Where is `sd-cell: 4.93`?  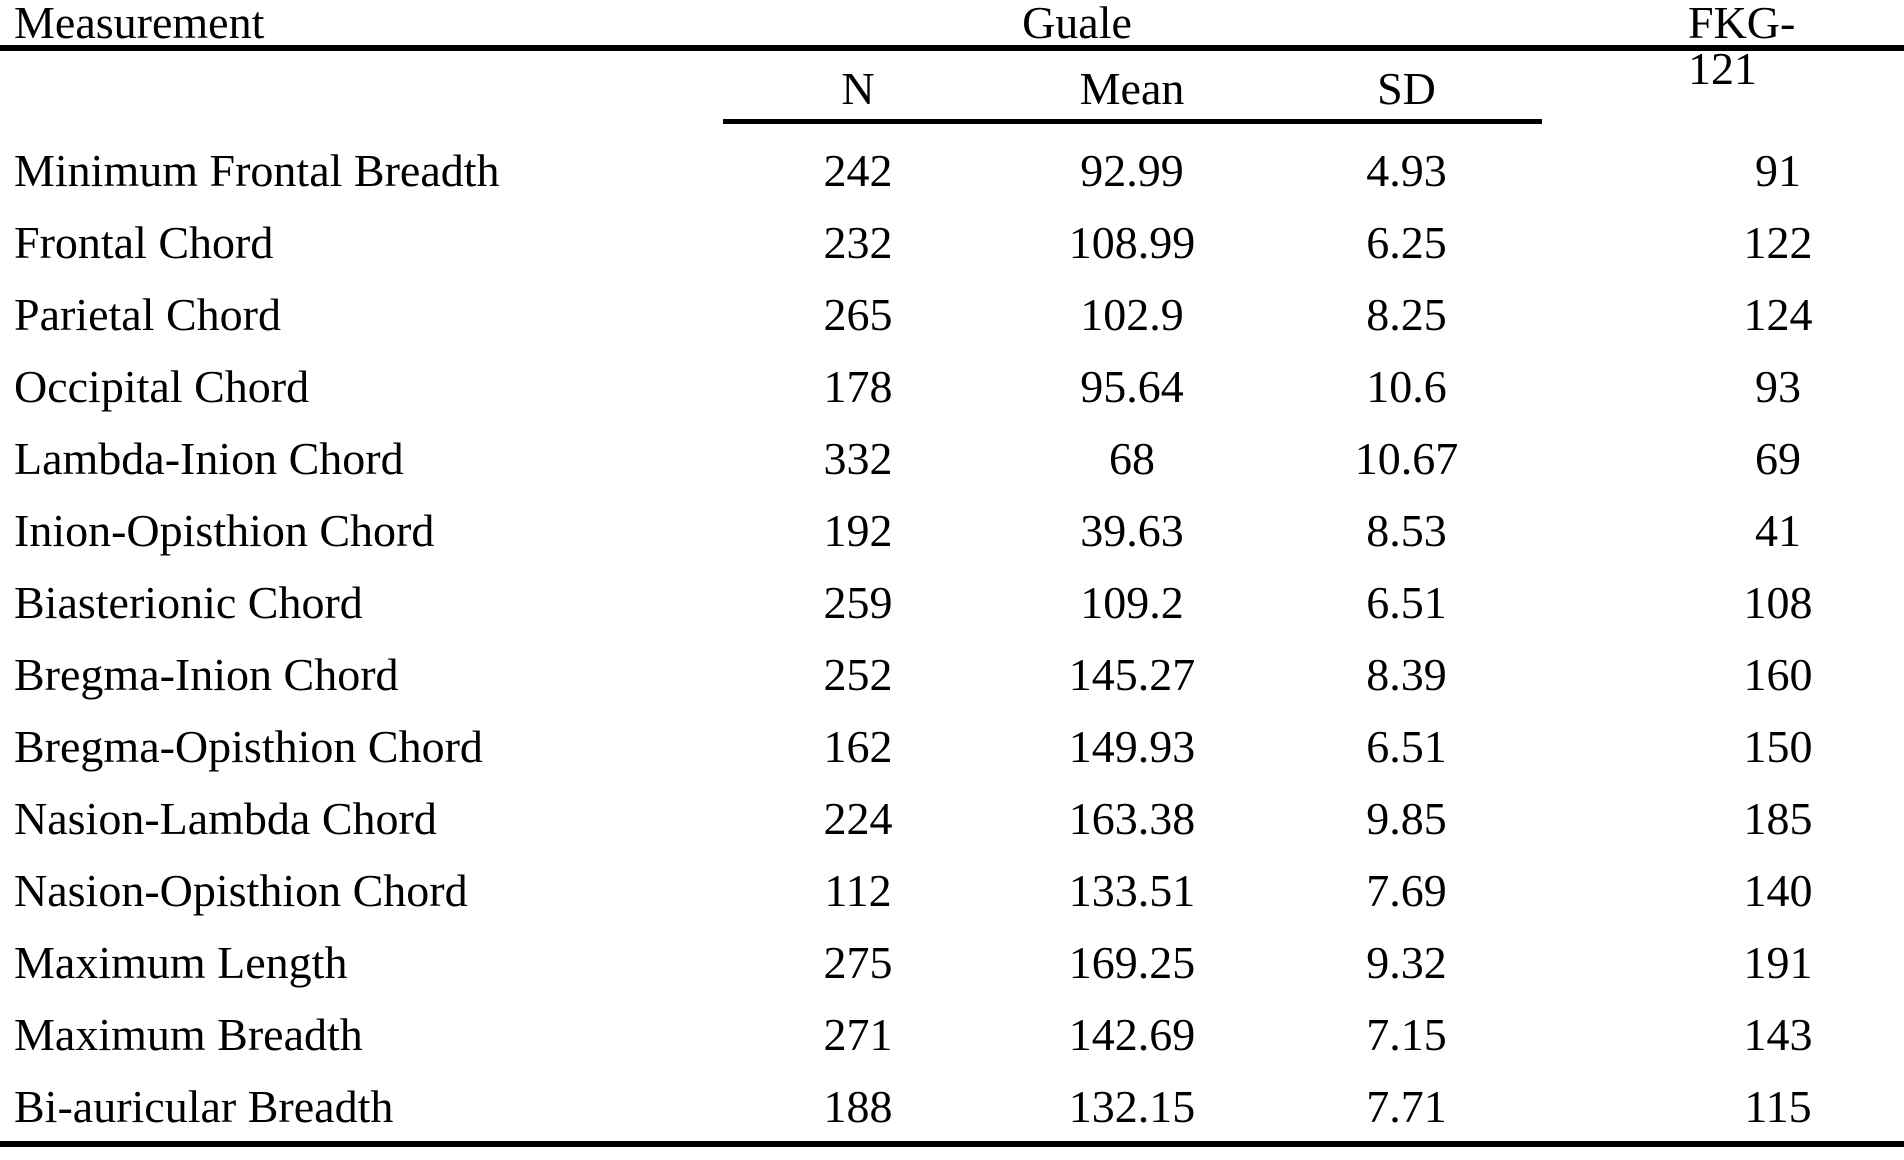
sd-cell: 4.93 is located at coordinates (1406, 170).